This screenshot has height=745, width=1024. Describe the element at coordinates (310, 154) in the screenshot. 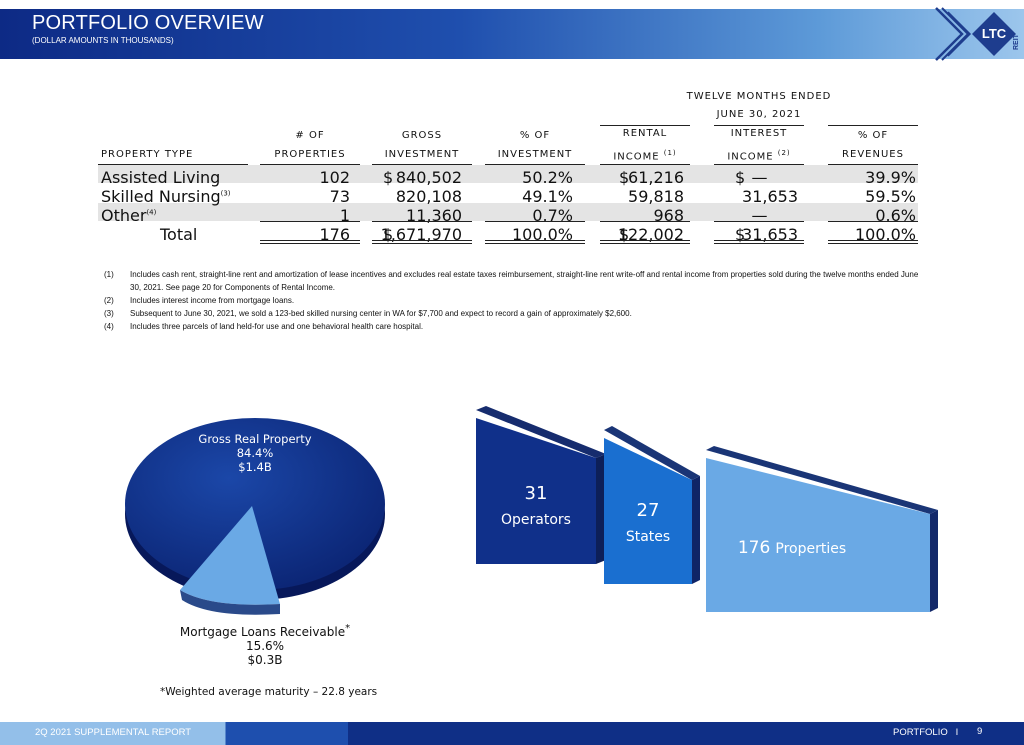

I see `col-num-properties-2: PROPERTIES` at that location.